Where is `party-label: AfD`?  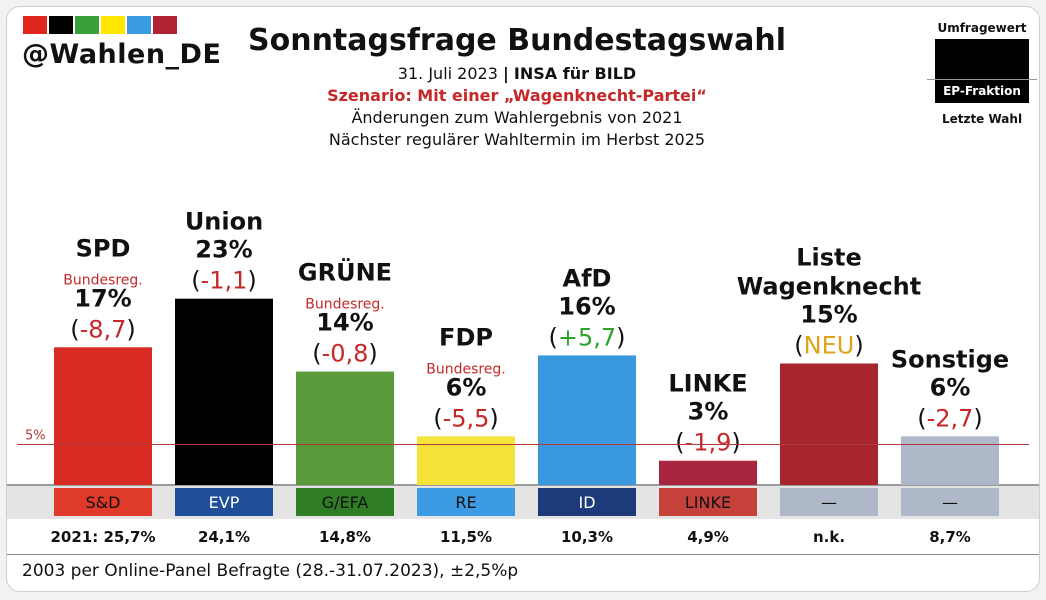
party-label: AfD is located at coordinates (587, 278).